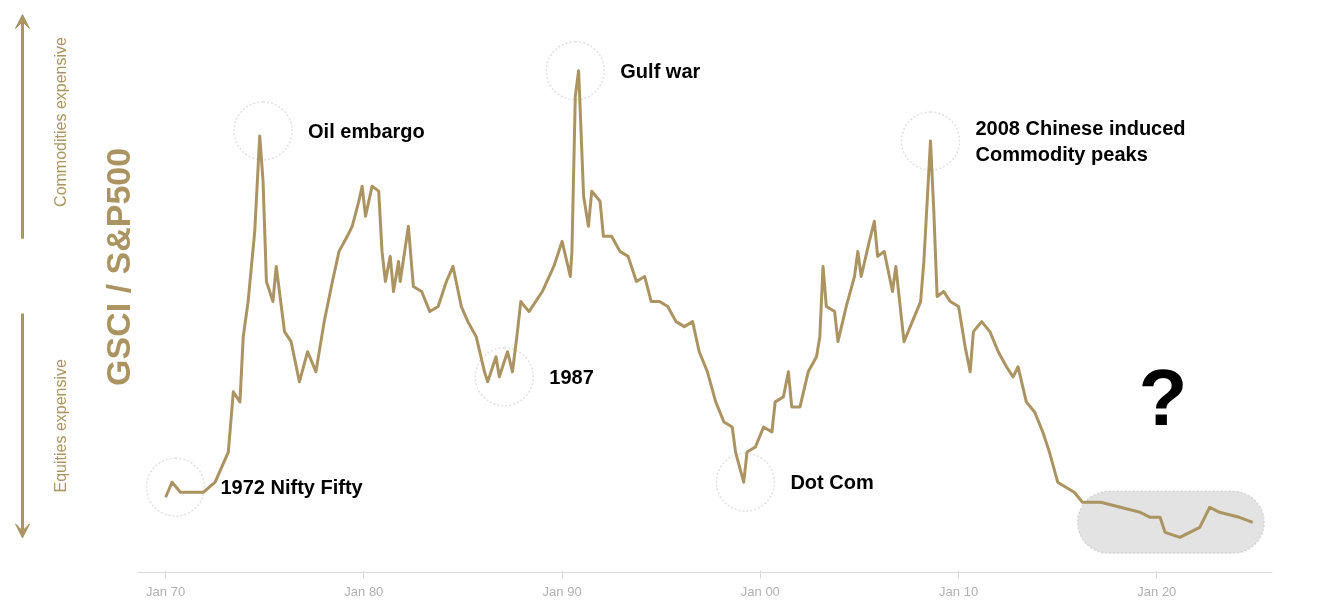  What do you see at coordinates (60, 121) in the screenshot?
I see `text: Commodities expensive` at bounding box center [60, 121].